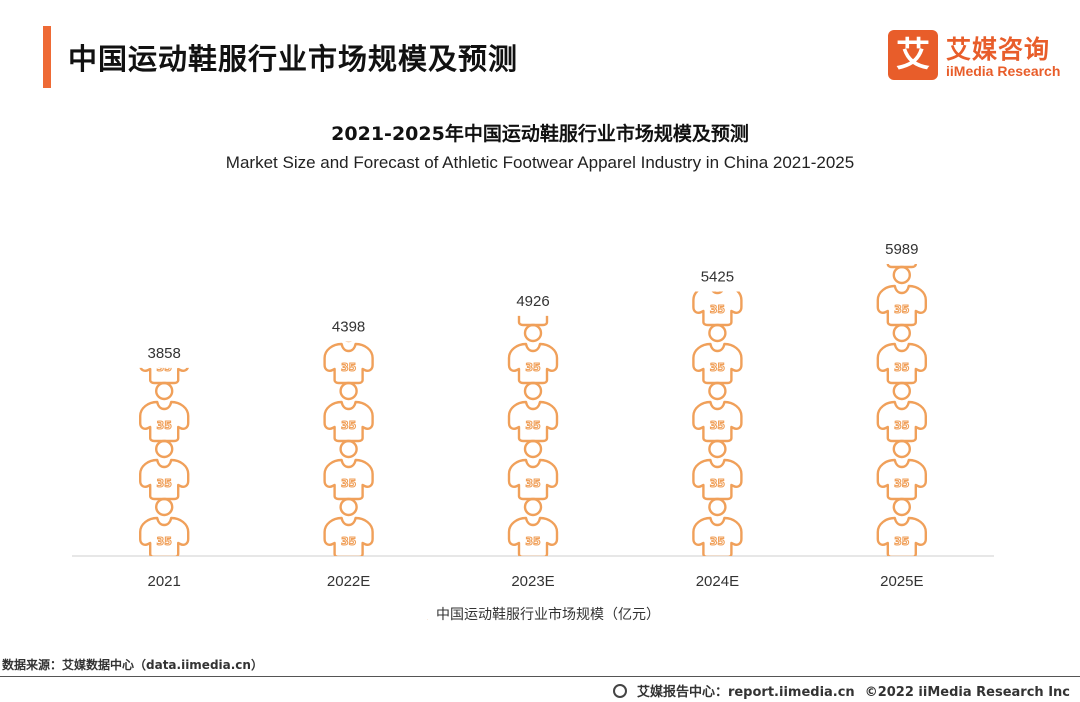 This screenshot has height=702, width=1080. Describe the element at coordinates (540, 676) in the screenshot. I see `footer-divider` at that location.